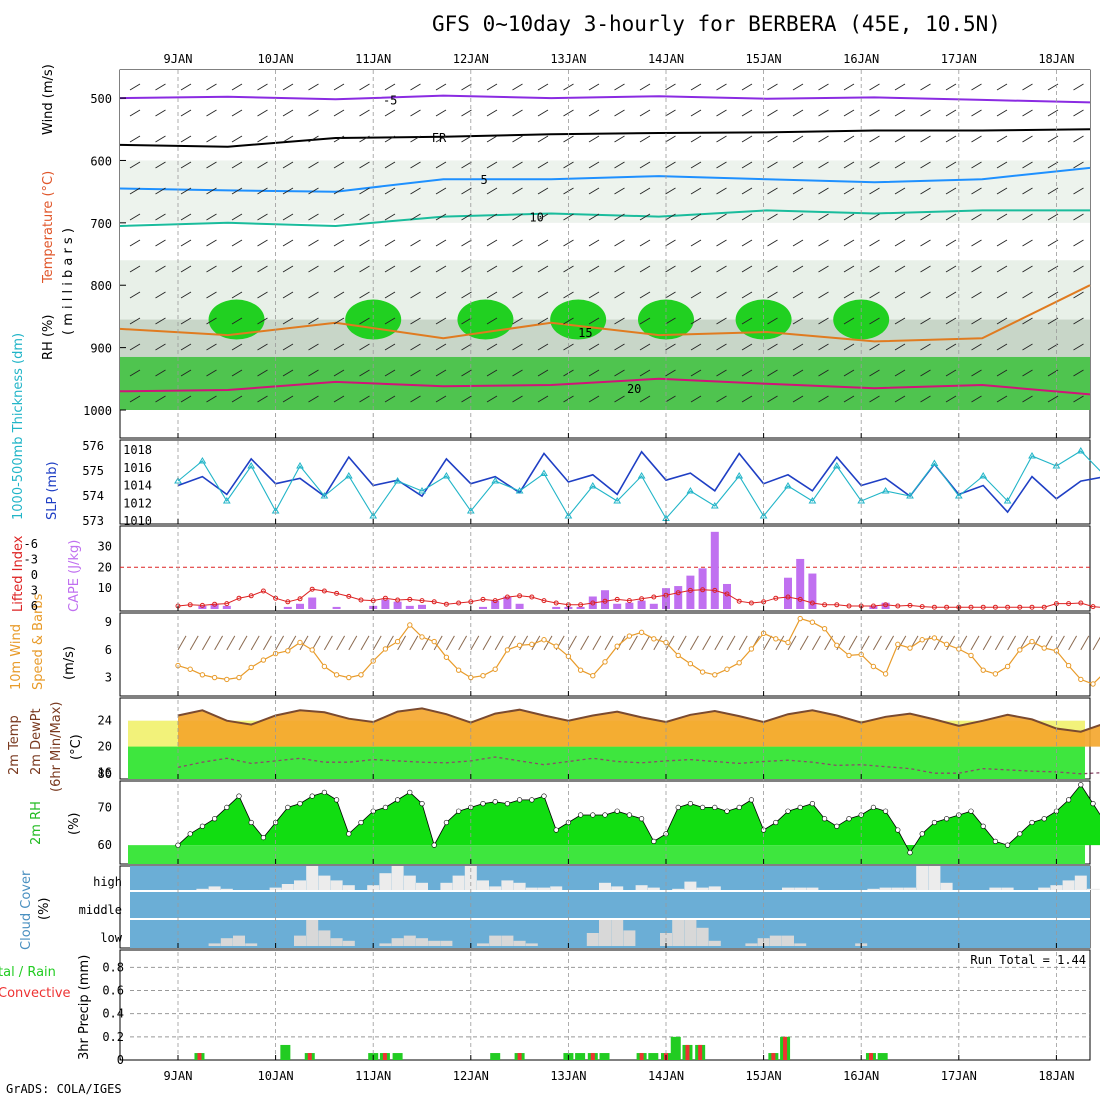  I want to click on thickness-point, so click(592, 485).